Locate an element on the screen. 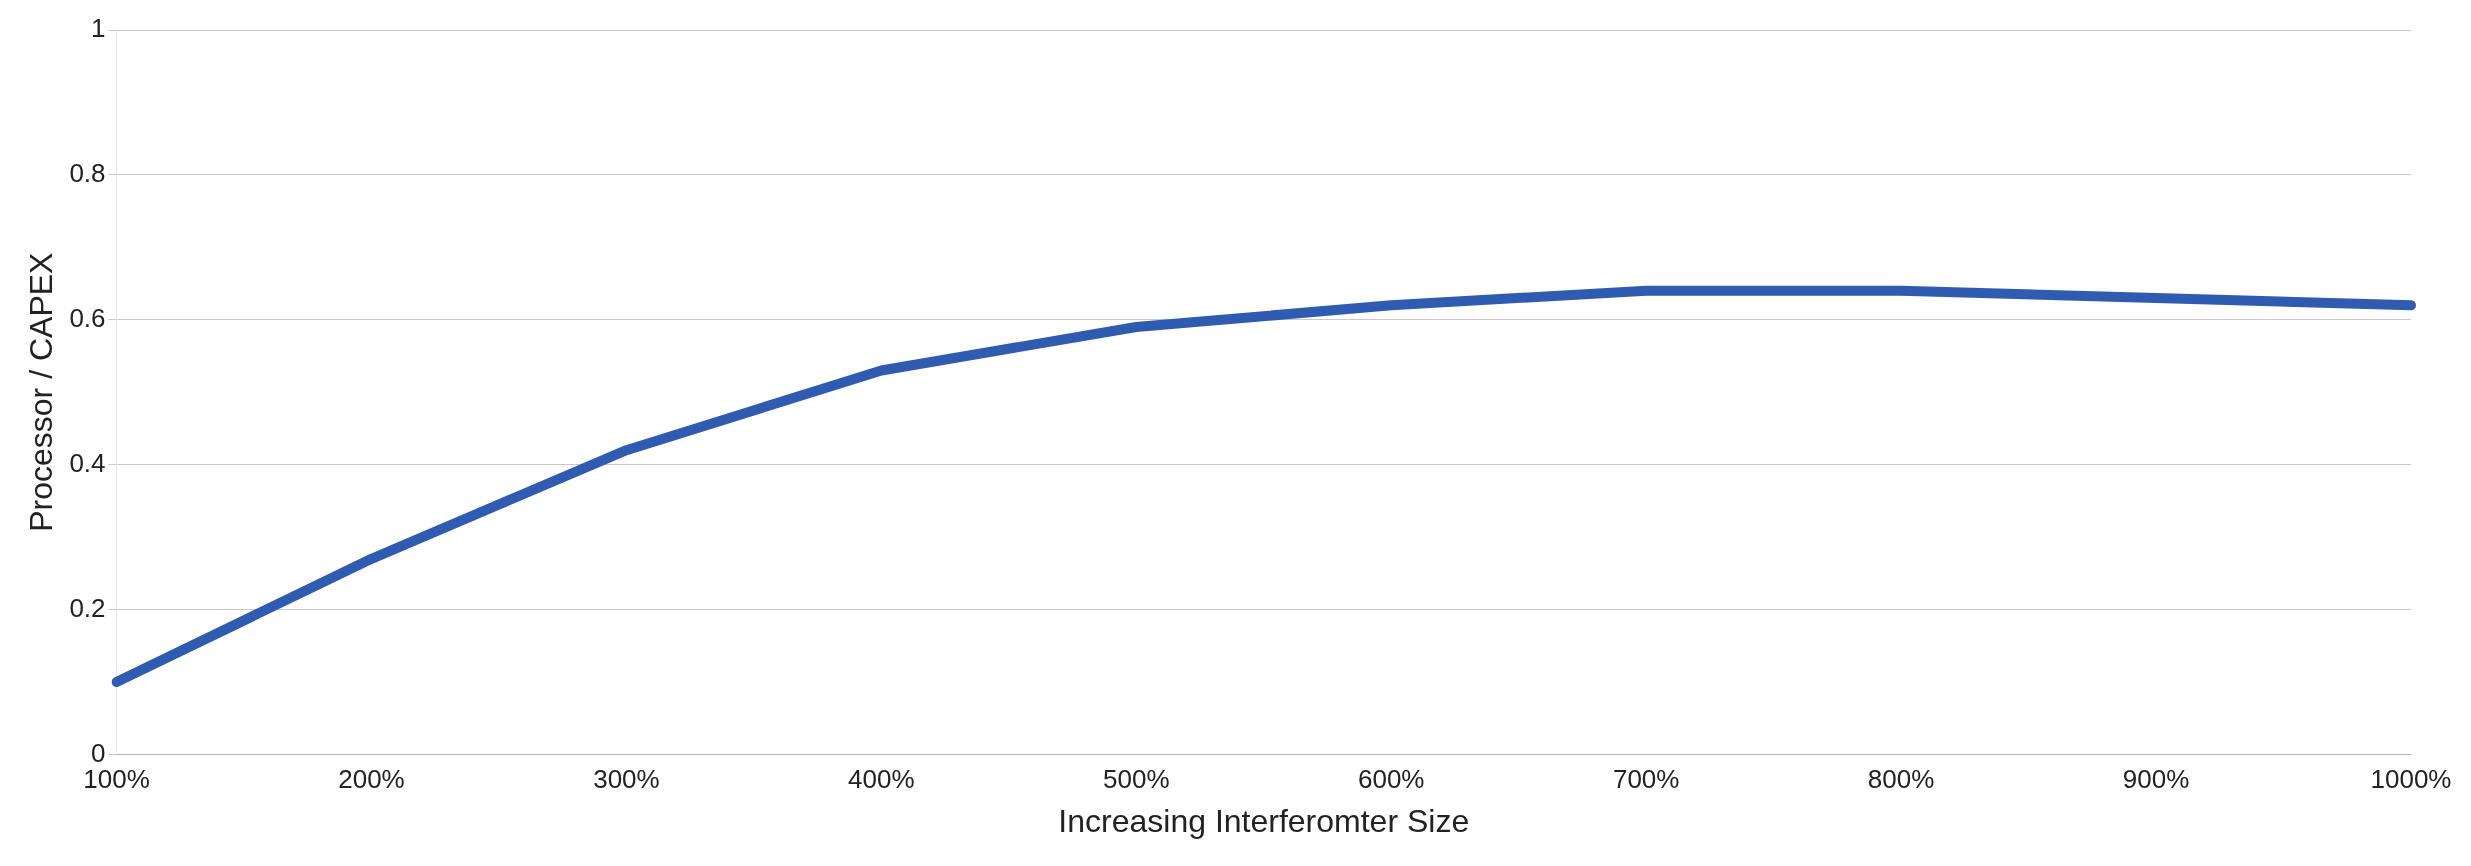 This screenshot has width=2471, height=866. x-tick-label: 900% is located at coordinates (2156, 779).